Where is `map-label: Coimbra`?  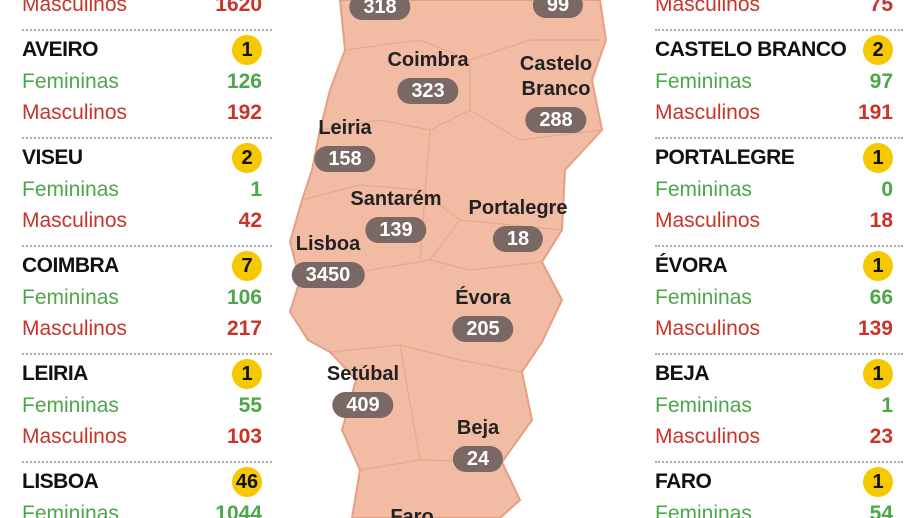 map-label: Coimbra is located at coordinates (428, 60).